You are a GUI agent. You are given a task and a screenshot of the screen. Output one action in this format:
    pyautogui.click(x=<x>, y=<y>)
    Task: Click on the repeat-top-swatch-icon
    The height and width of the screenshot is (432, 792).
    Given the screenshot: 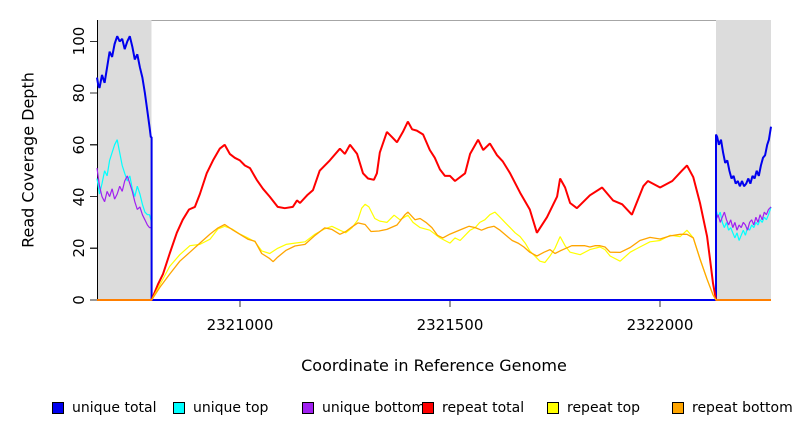 What is the action you would take?
    pyautogui.click(x=553, y=408)
    